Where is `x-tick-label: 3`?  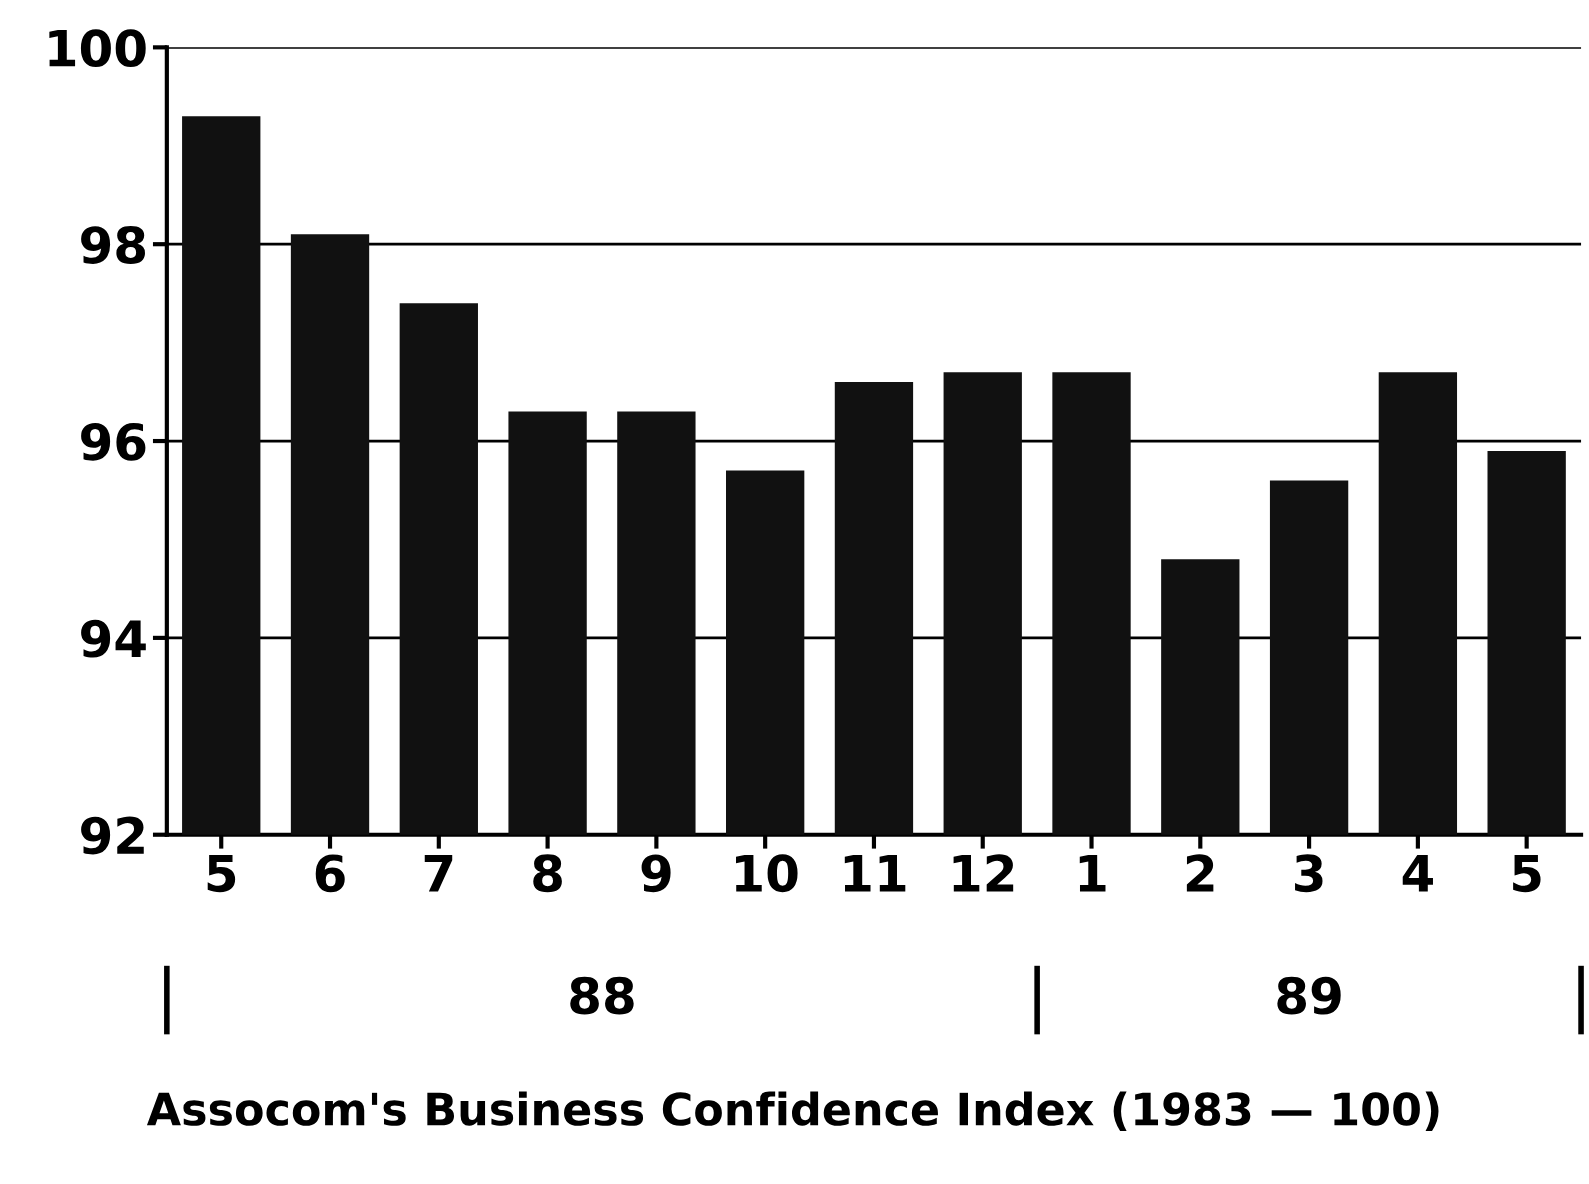 x-tick-label: 3 is located at coordinates (1309, 873).